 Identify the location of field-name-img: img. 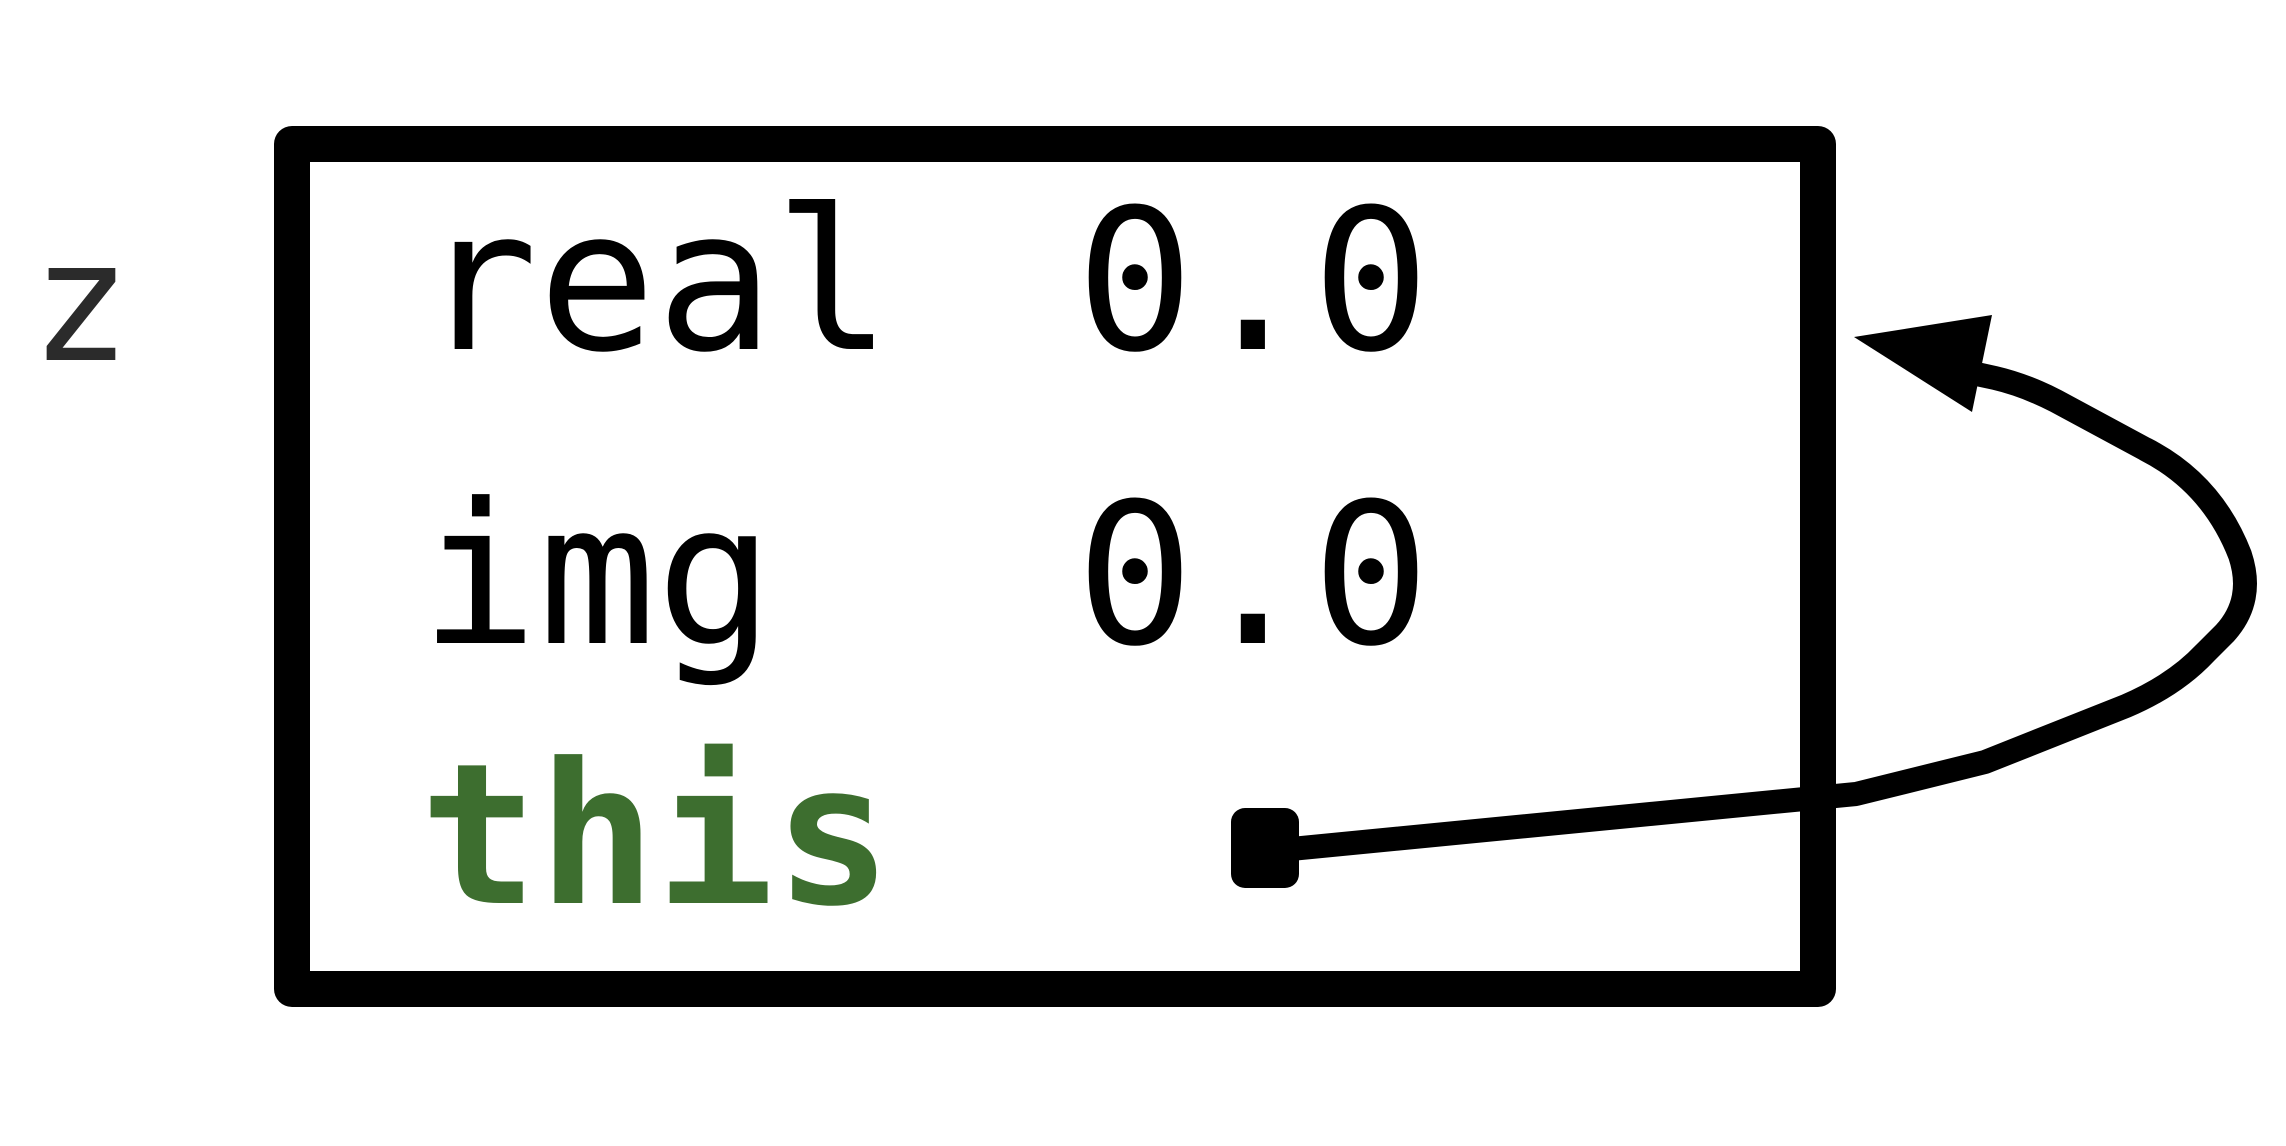
(597, 576).